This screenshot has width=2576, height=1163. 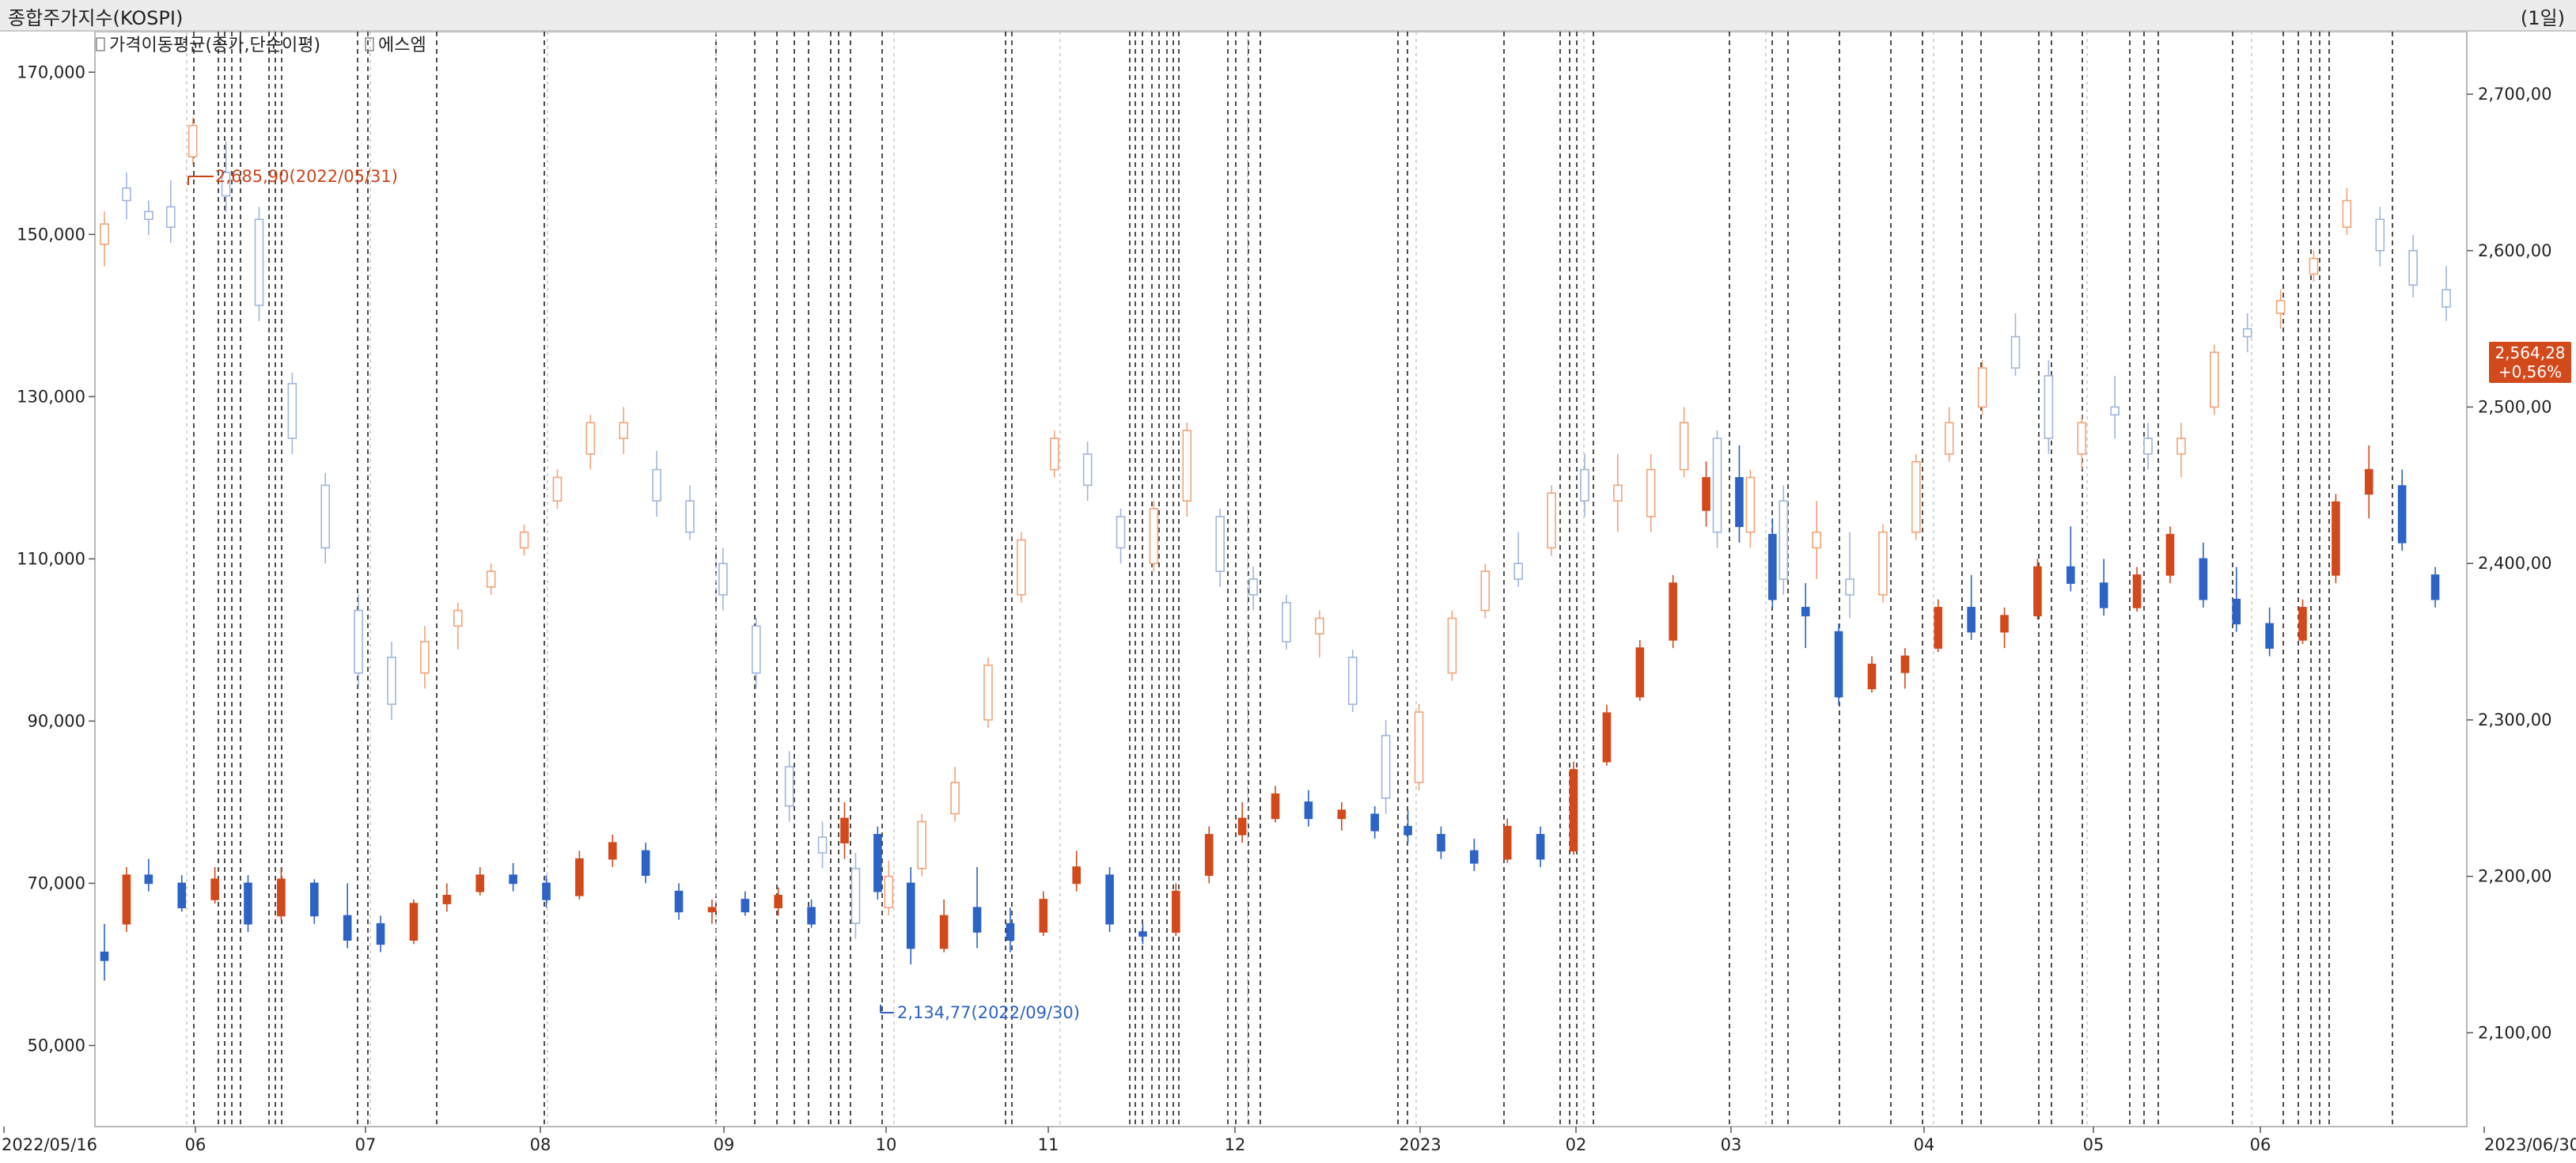 I want to click on price-tag-box, so click(x=2530, y=362).